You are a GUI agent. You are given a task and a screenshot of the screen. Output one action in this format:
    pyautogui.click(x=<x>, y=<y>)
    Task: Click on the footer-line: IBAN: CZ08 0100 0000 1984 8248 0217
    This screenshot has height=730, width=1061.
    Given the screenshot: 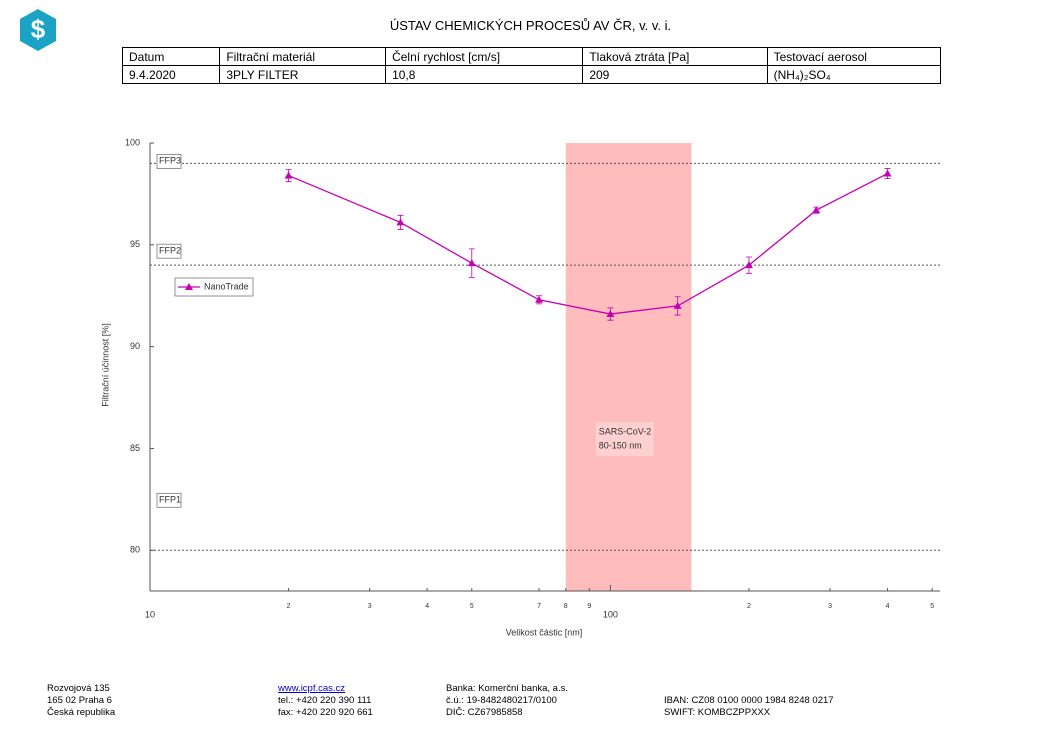 What is the action you would take?
    pyautogui.click(x=749, y=700)
    